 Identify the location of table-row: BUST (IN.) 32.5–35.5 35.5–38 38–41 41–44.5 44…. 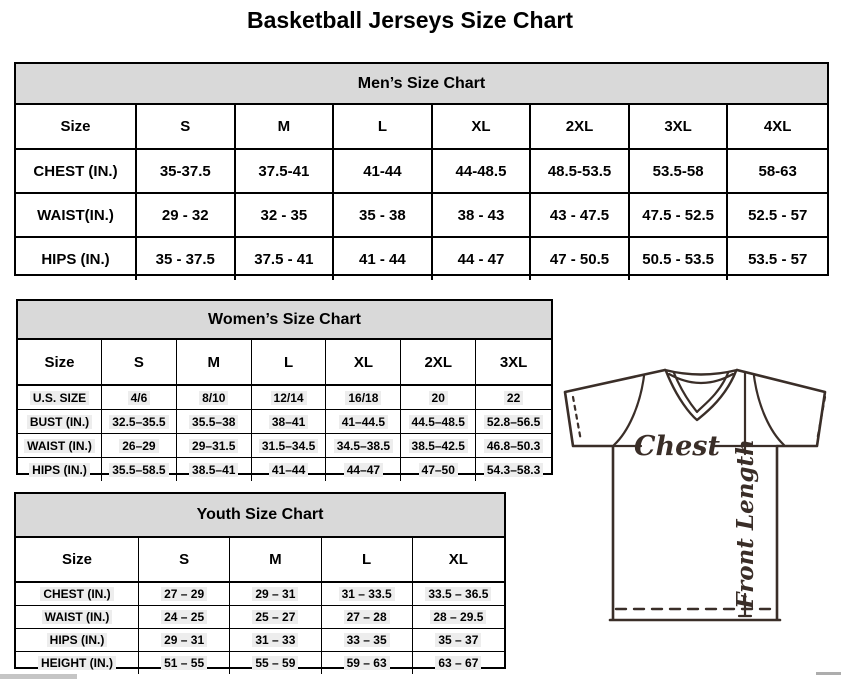
(284, 422).